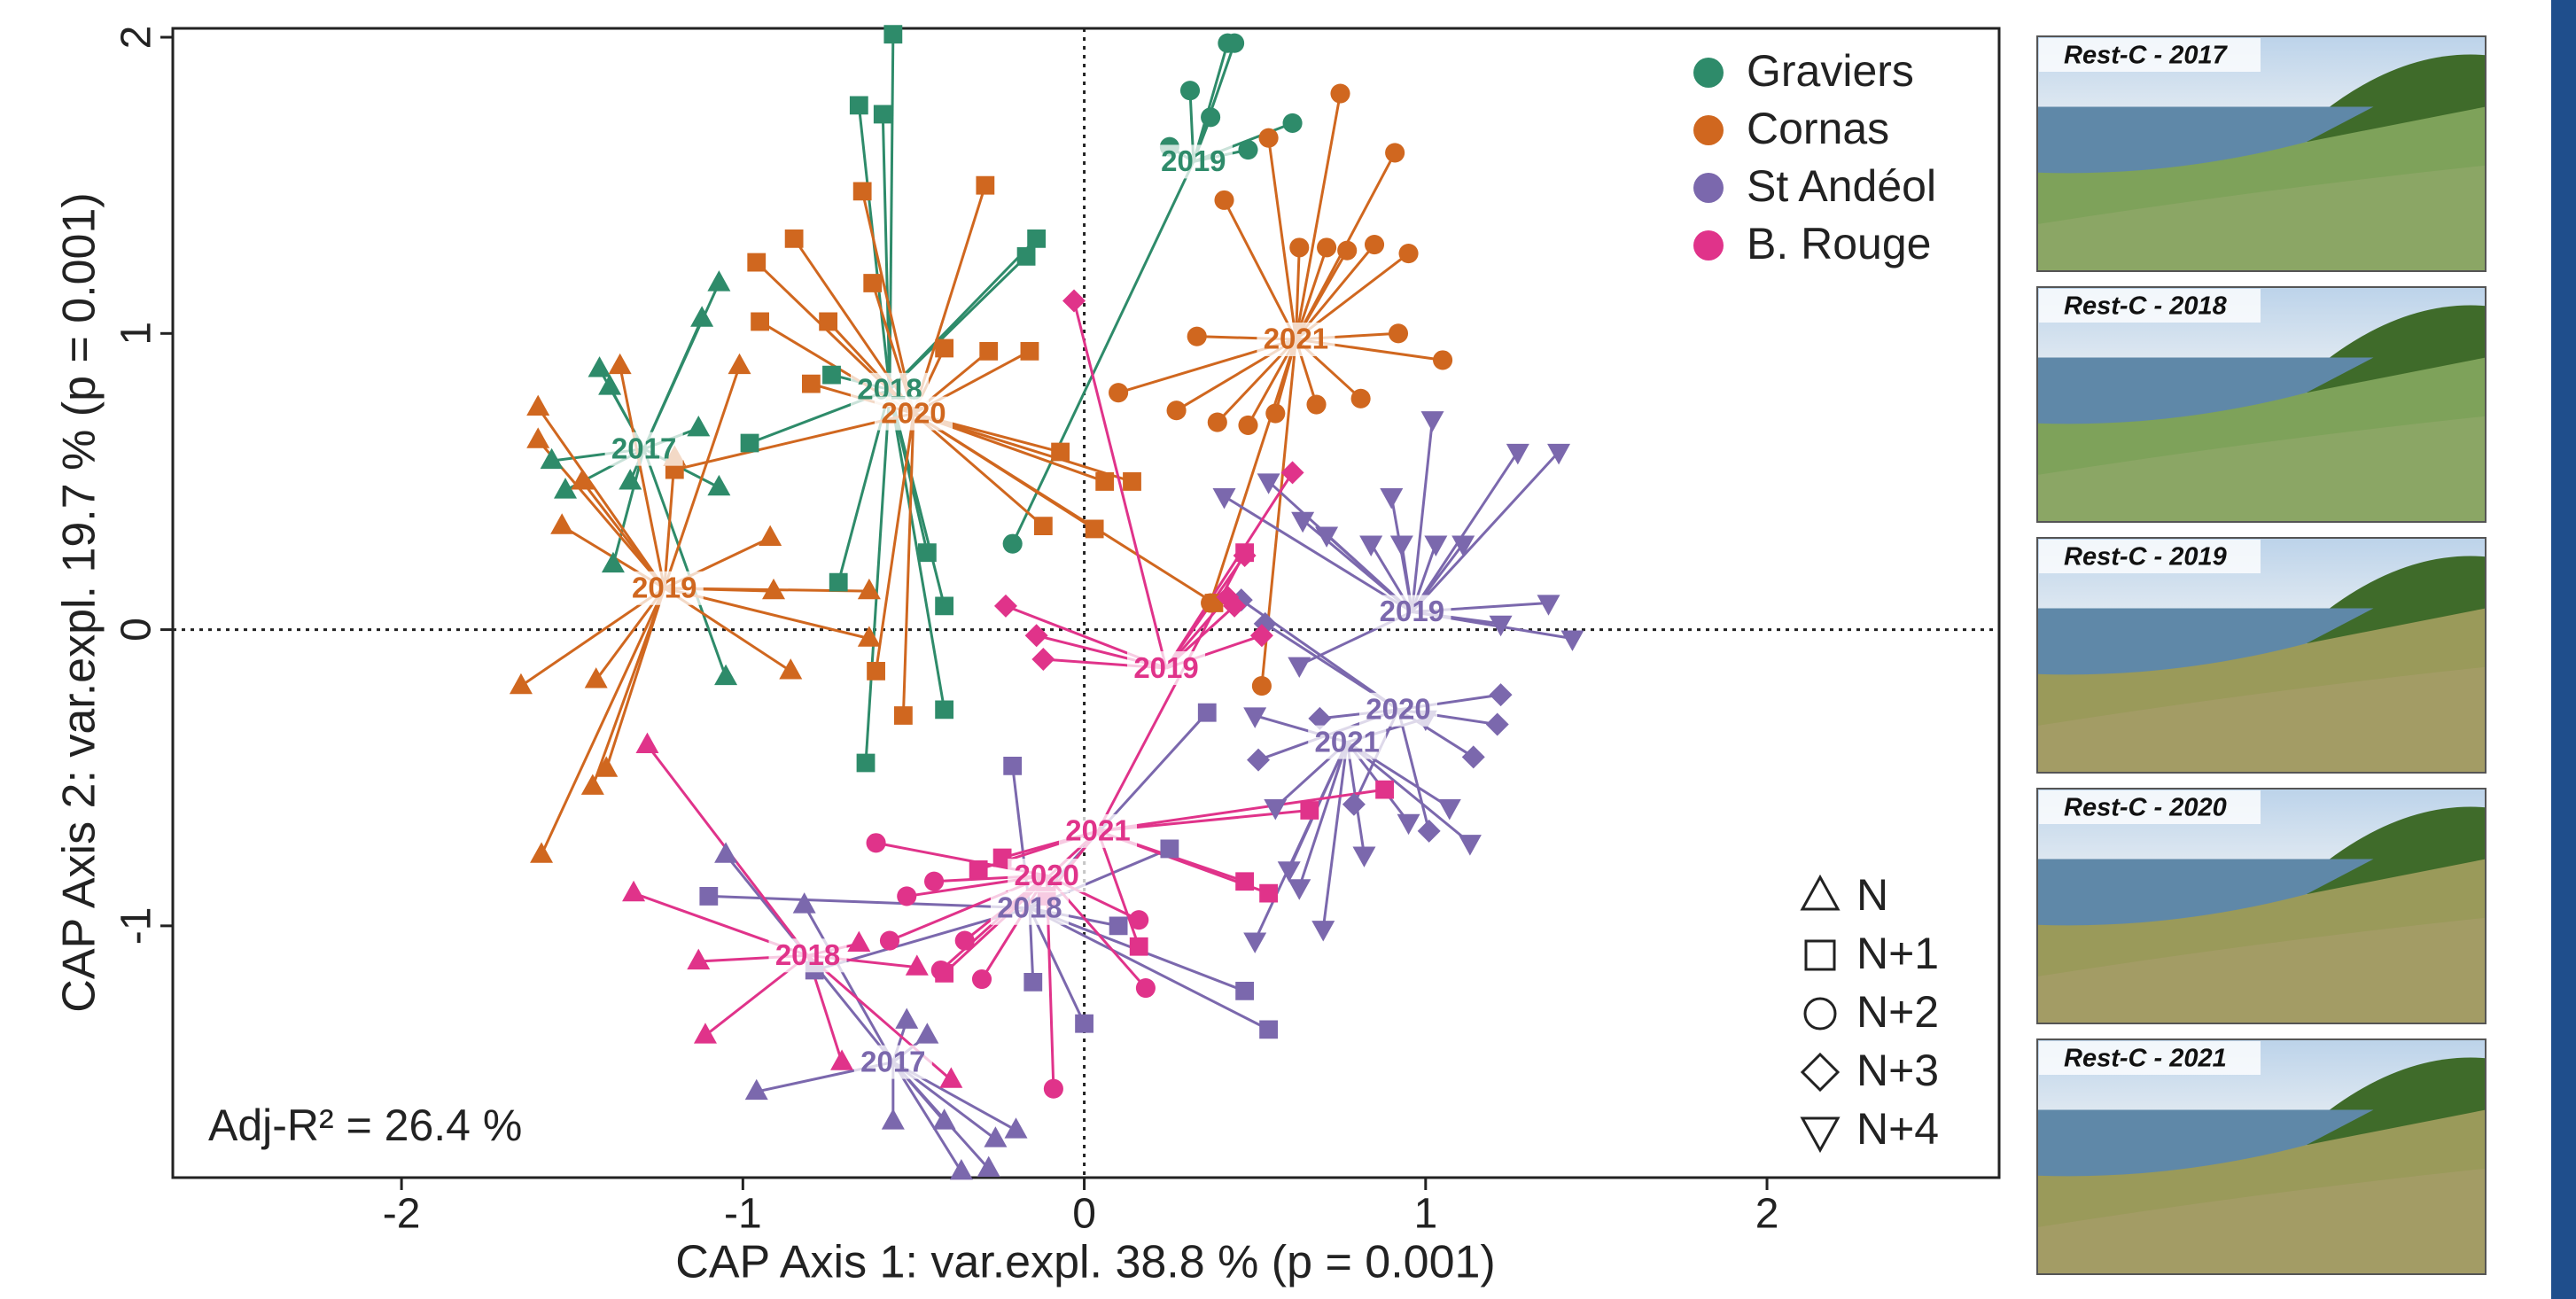 This screenshot has height=1299, width=2576. I want to click on centroid-label: 2018, so click(1030, 907).